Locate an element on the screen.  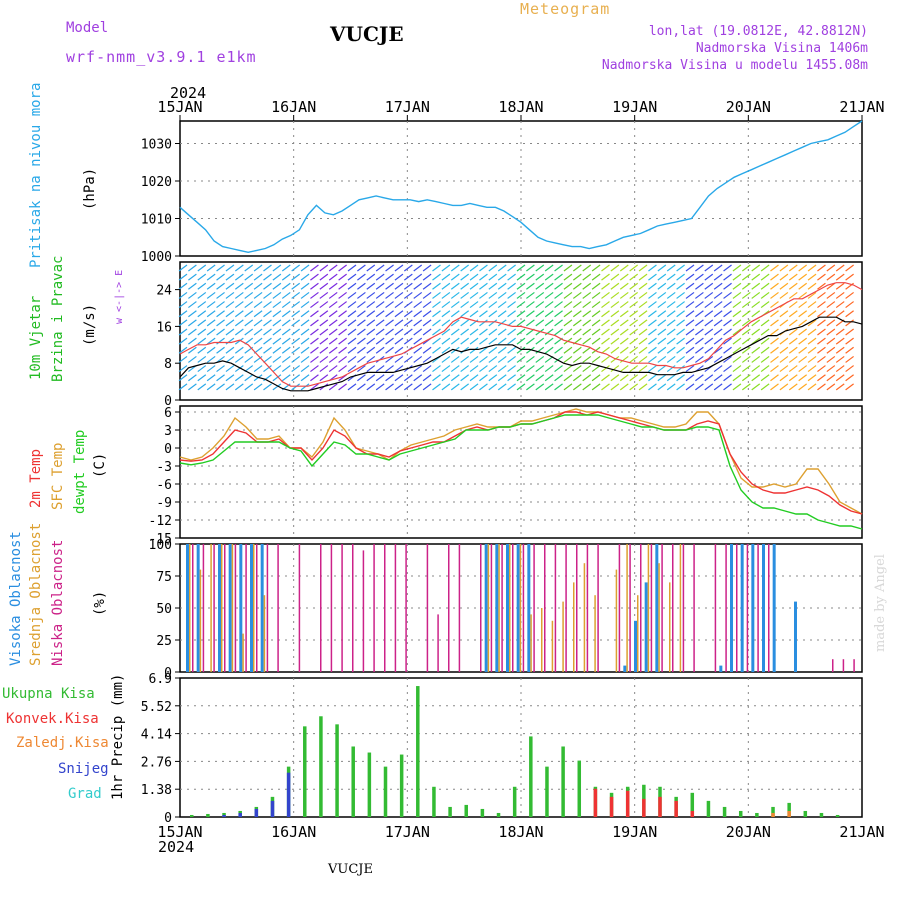
model-name: wrf-nmm_v3.9.1 e1km is located at coordinates (161, 57).